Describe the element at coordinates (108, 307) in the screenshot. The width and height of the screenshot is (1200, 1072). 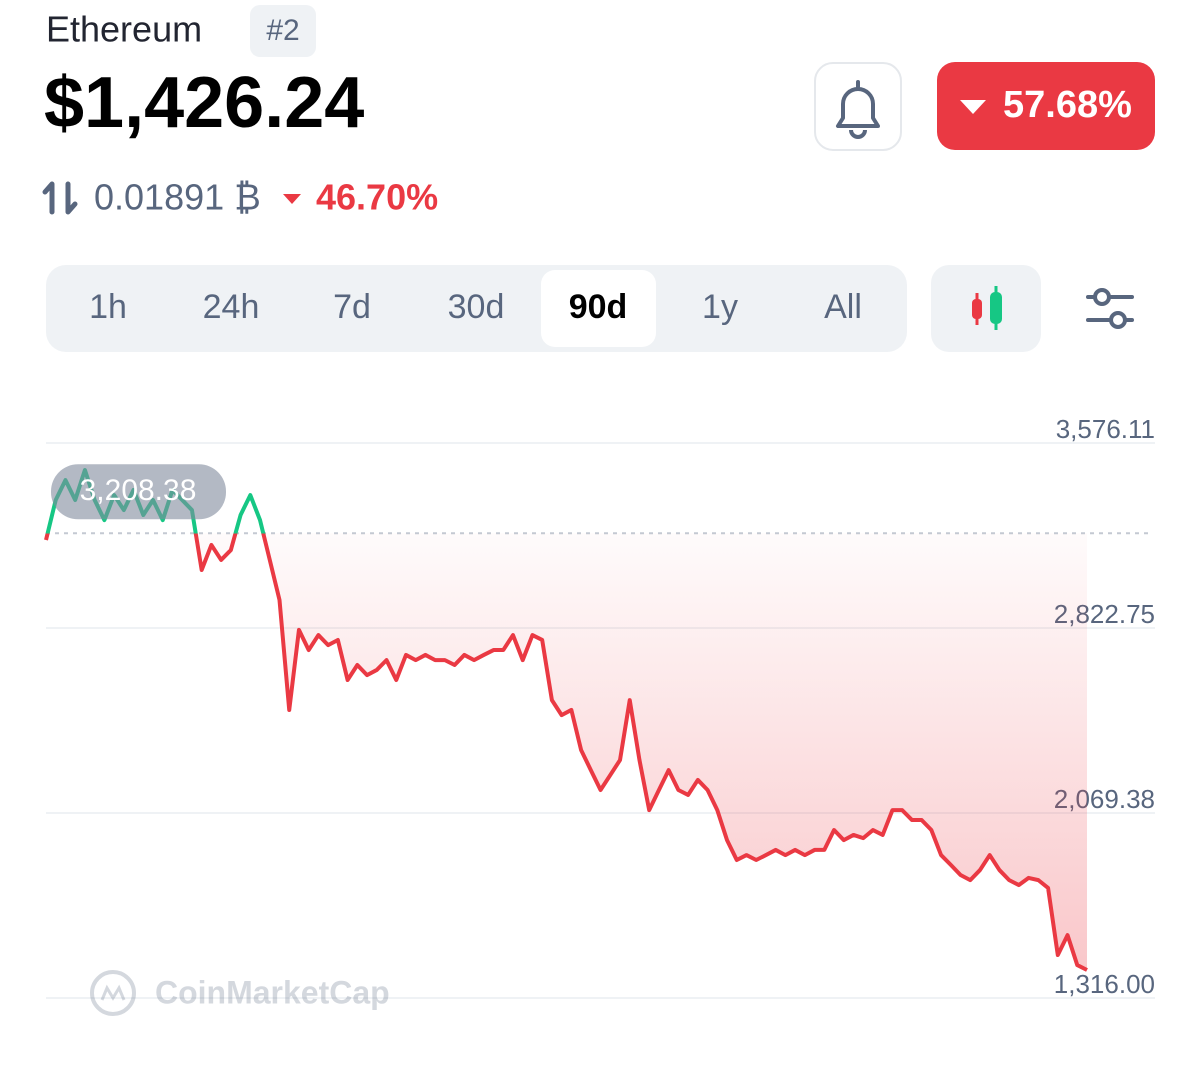
I see `range-tab: 1h` at that location.